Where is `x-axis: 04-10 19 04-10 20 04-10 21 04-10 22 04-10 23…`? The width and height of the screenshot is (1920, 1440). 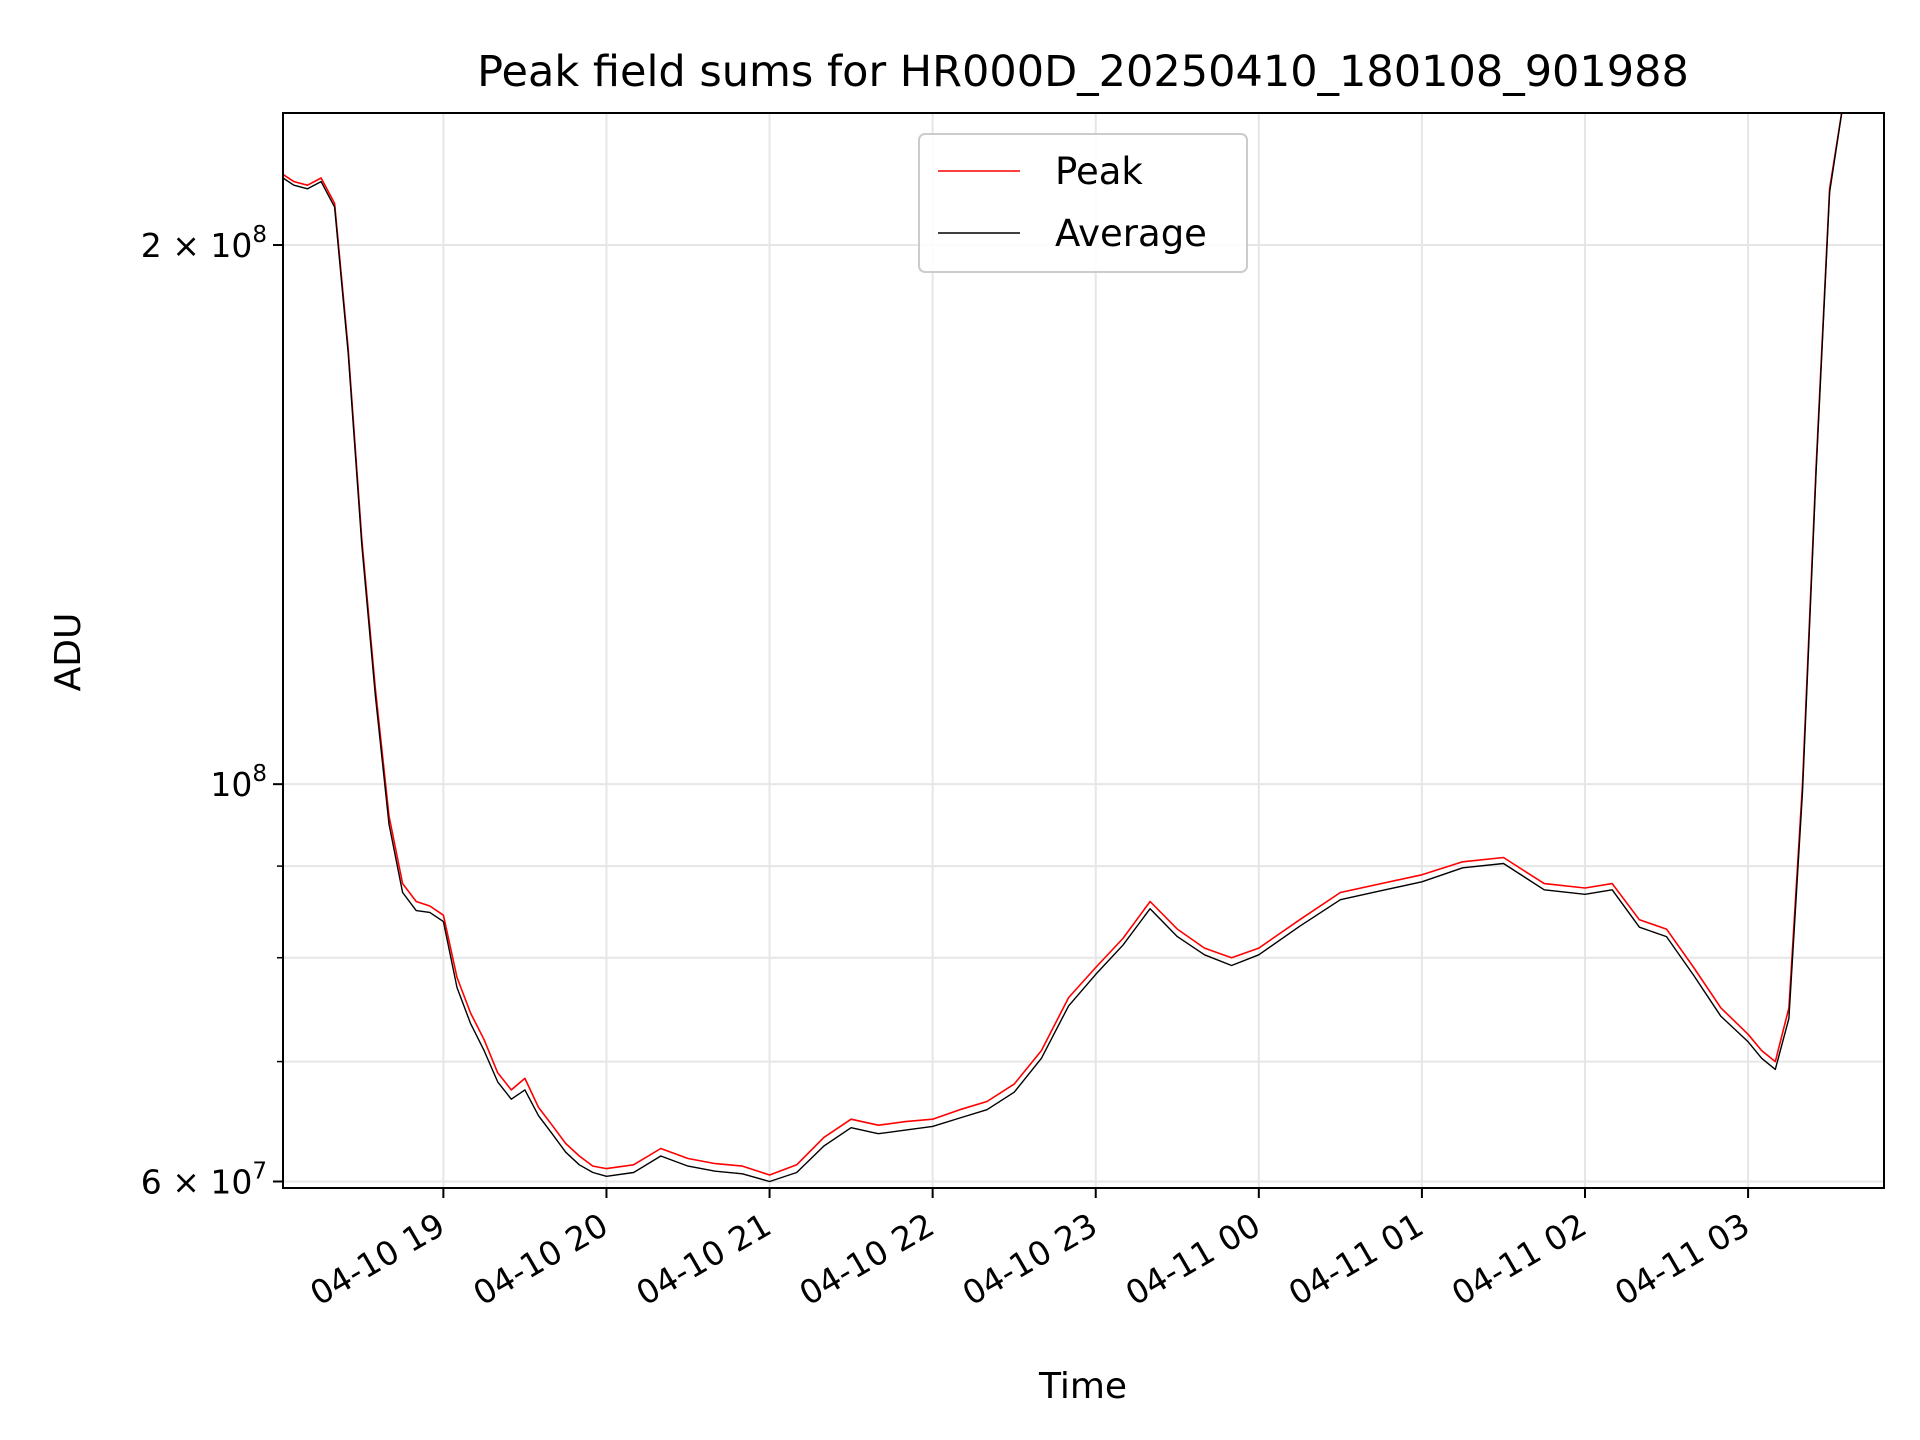
x-axis: 04-10 19 04-10 20 04-10 21 04-10 22 04-10 23… is located at coordinates (1029, 1250).